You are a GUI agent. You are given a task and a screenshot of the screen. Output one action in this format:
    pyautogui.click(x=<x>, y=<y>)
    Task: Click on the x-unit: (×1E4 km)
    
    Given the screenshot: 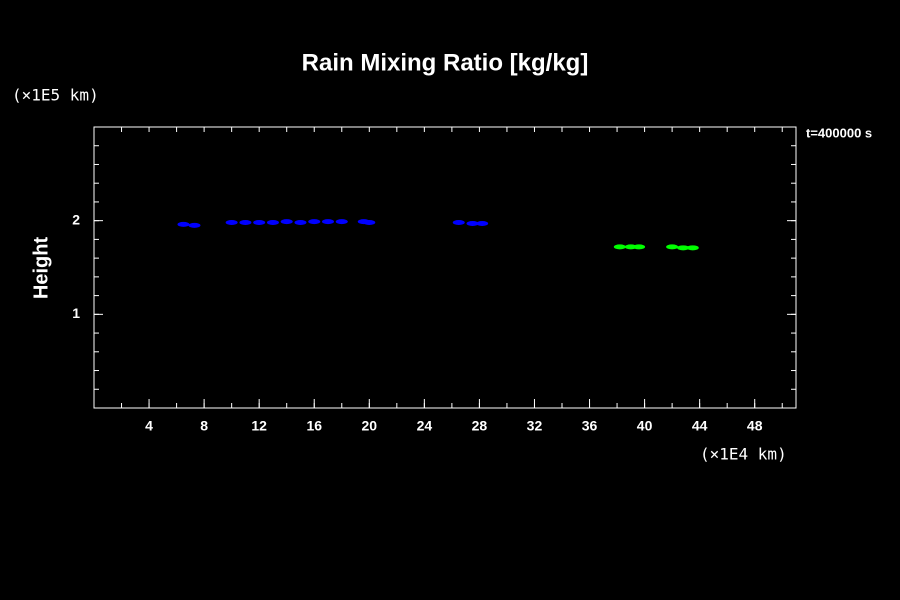 What is the action you would take?
    pyautogui.click(x=743, y=454)
    